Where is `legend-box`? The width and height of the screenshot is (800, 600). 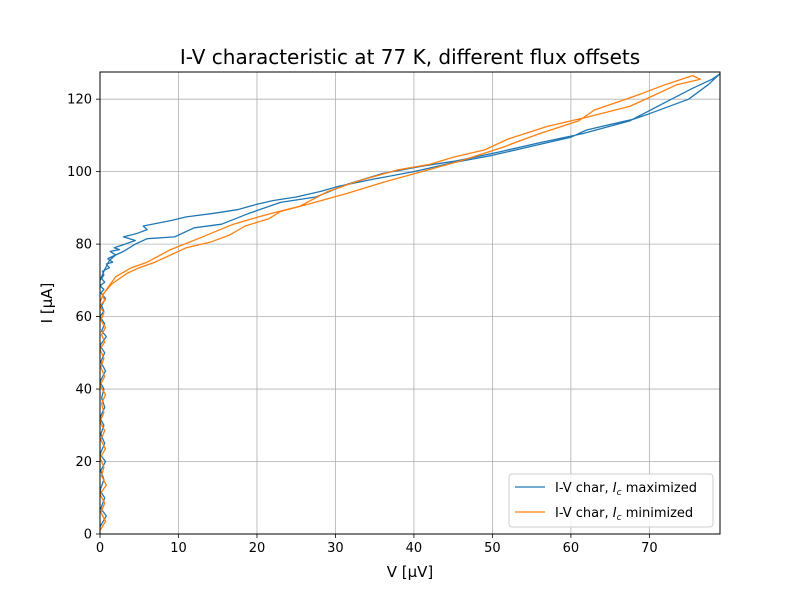
legend-box is located at coordinates (611, 500).